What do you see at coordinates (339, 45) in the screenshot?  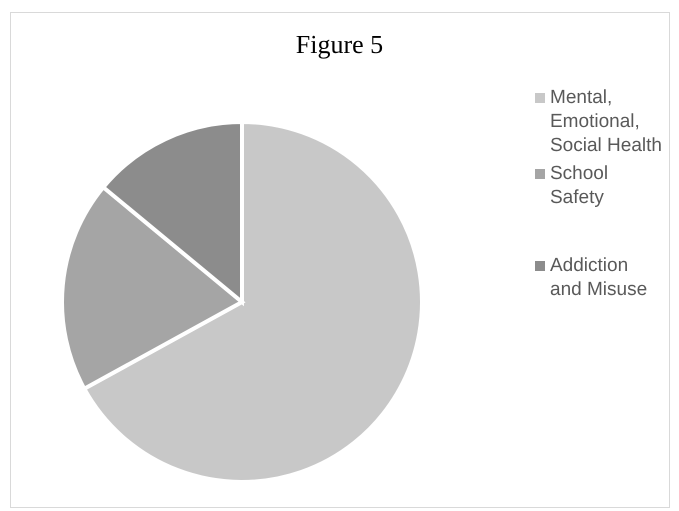 I see `chart-title: Figure 5` at bounding box center [339, 45].